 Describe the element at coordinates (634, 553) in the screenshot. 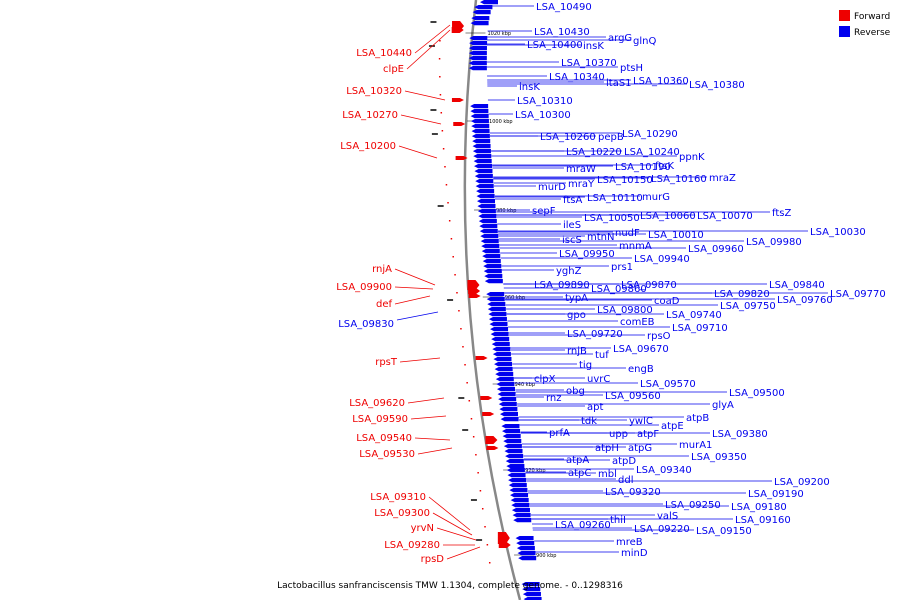

I see `reverse-gene-label: minD` at that location.